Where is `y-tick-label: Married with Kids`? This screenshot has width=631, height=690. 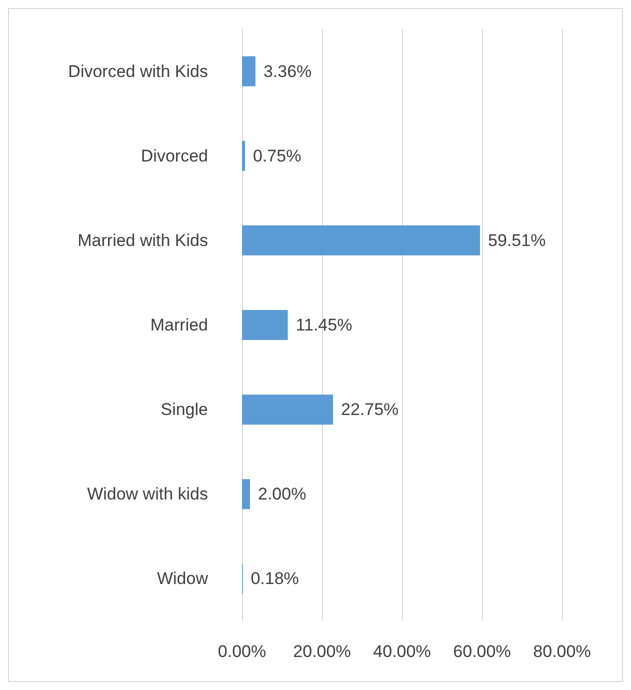 y-tick-label: Married with Kids is located at coordinates (143, 240).